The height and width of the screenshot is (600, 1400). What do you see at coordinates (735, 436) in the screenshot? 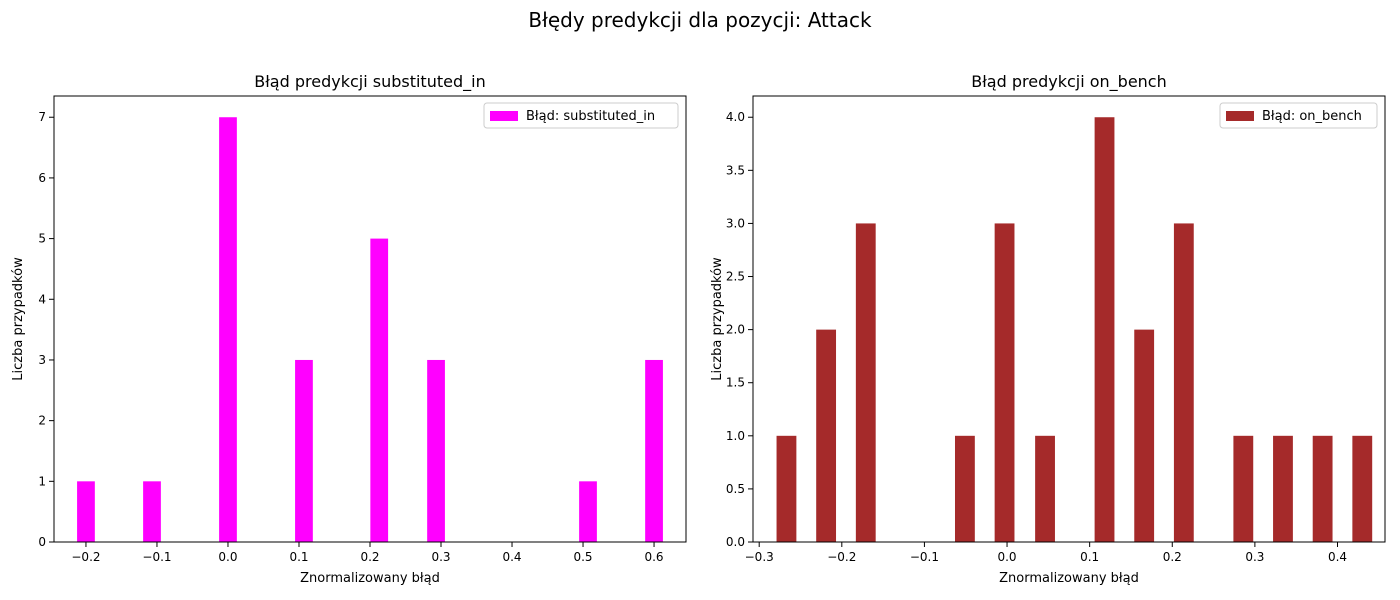
I see `y-tick-label: 1.0` at bounding box center [735, 436].